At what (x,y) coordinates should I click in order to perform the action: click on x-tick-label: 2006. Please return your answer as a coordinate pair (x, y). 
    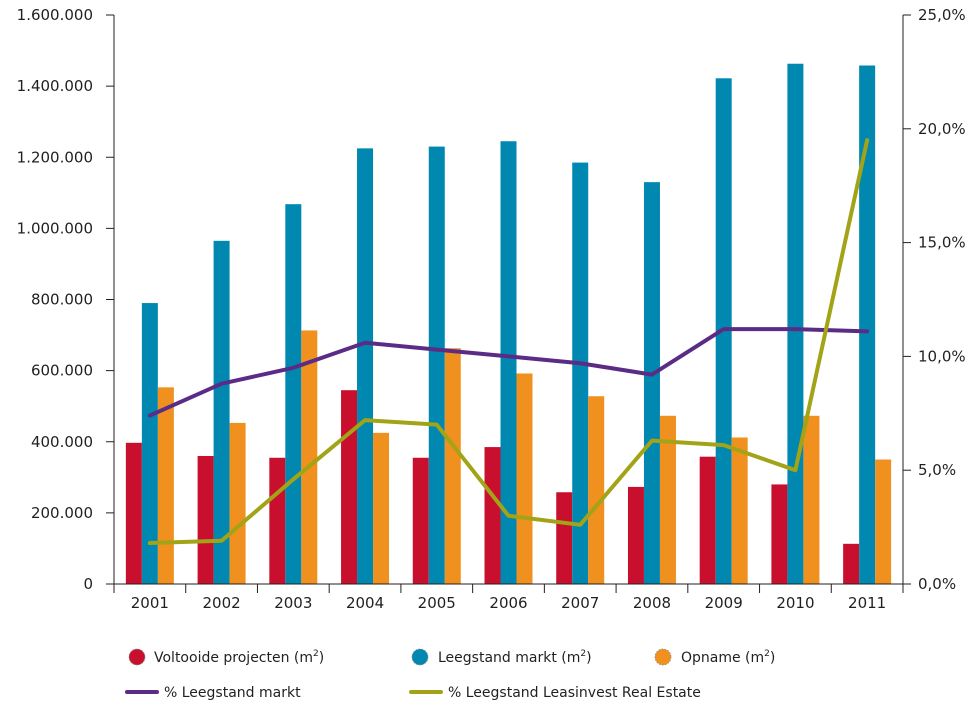
    Looking at the image, I should click on (508, 603).